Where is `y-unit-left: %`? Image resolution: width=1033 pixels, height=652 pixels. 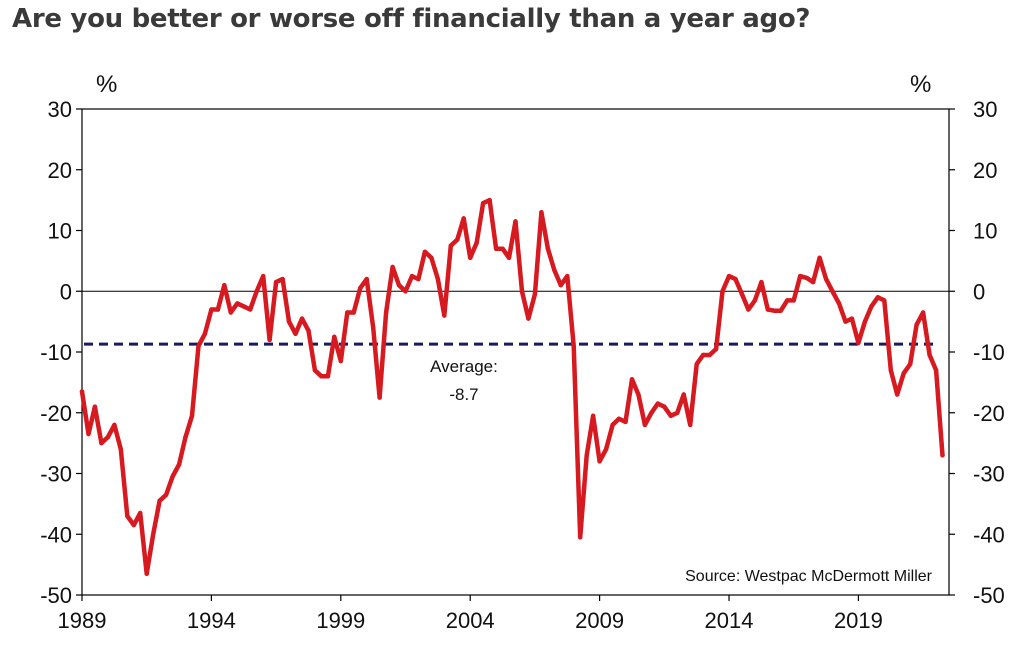
y-unit-left: % is located at coordinates (106, 84).